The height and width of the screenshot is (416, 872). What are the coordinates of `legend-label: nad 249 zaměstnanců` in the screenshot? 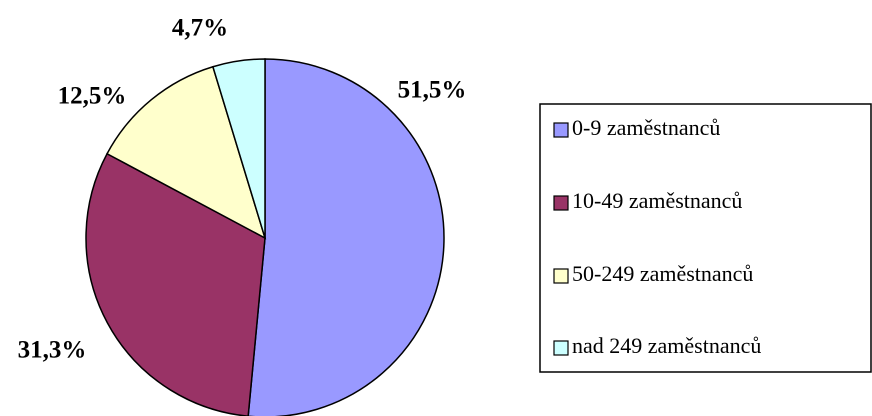 It's located at (666, 345).